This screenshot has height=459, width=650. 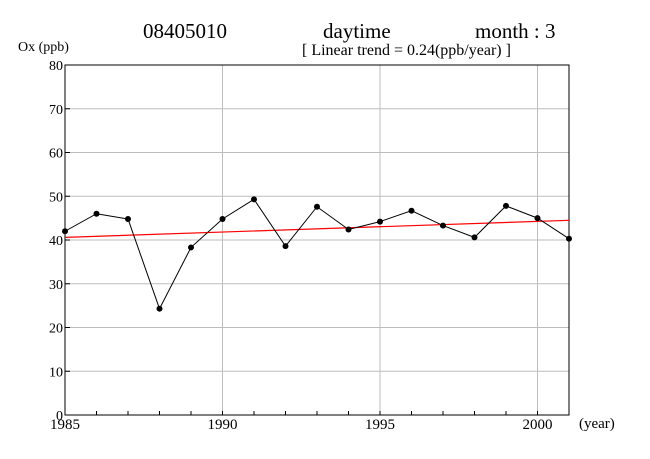 What do you see at coordinates (380, 221) in the screenshot?
I see `data-point-1995` at bounding box center [380, 221].